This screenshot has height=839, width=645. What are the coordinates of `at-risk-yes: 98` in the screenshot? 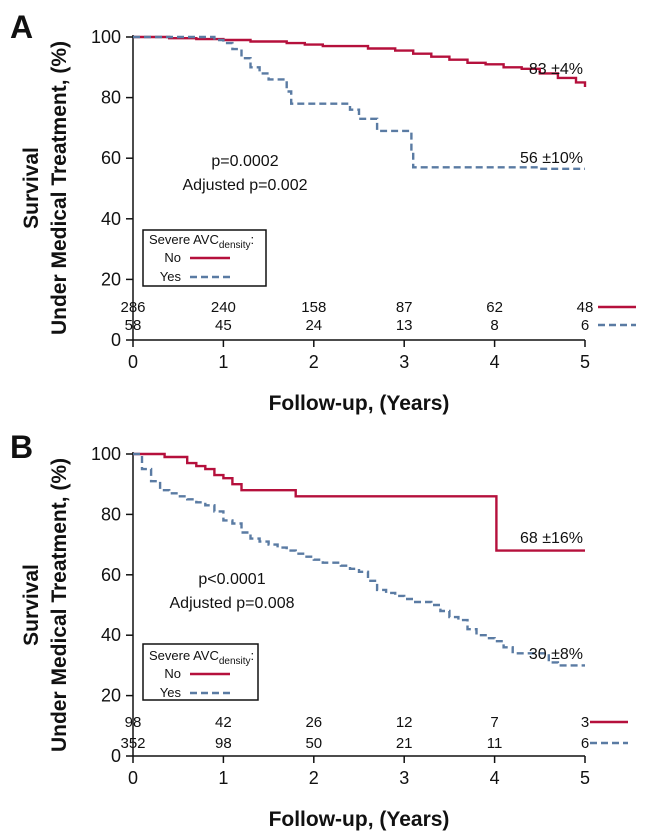 It's located at (223, 743).